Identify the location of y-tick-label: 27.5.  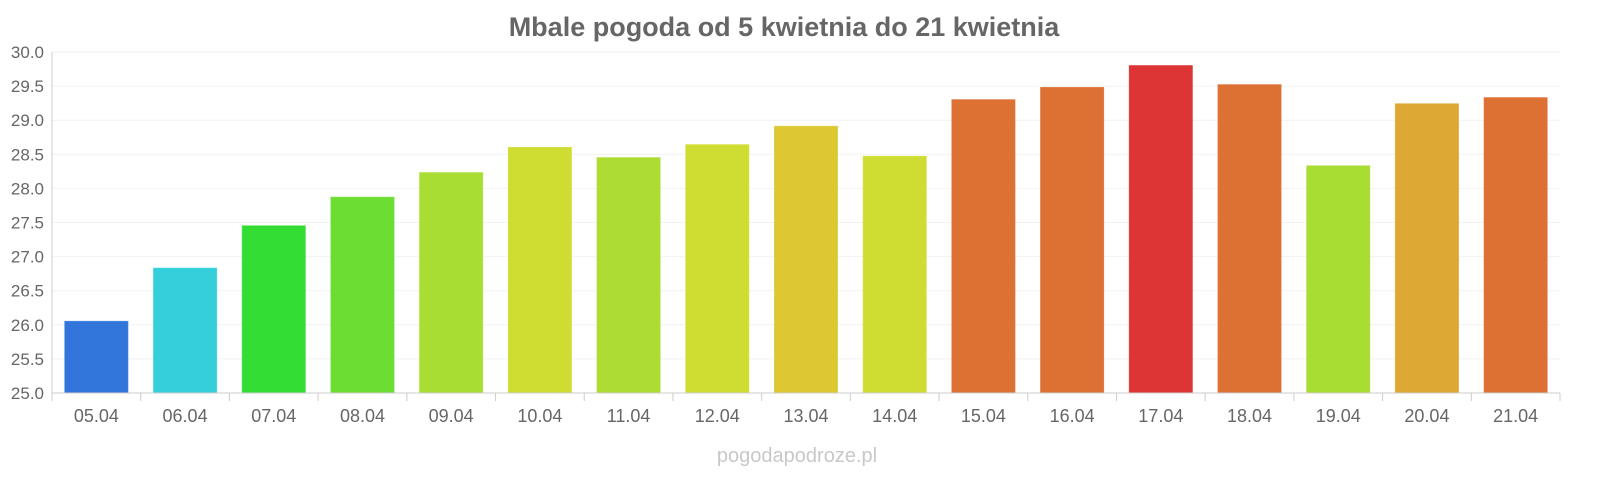
(27, 223).